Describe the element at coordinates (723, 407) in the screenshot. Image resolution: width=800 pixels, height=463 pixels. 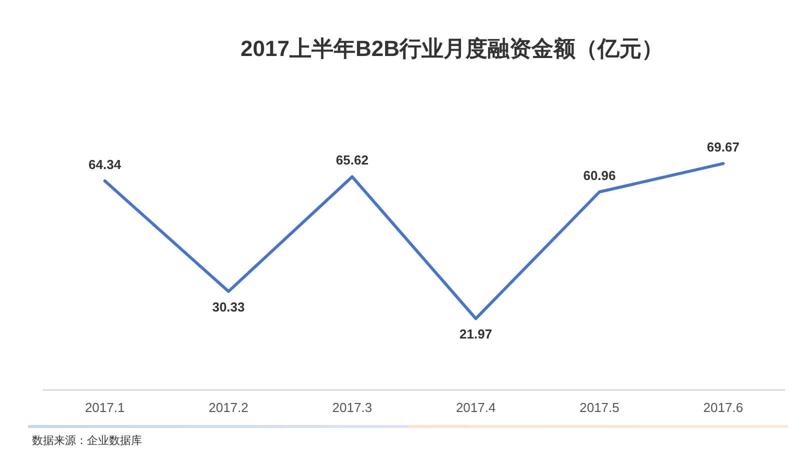
I see `x-tick-label: 2017.6` at that location.